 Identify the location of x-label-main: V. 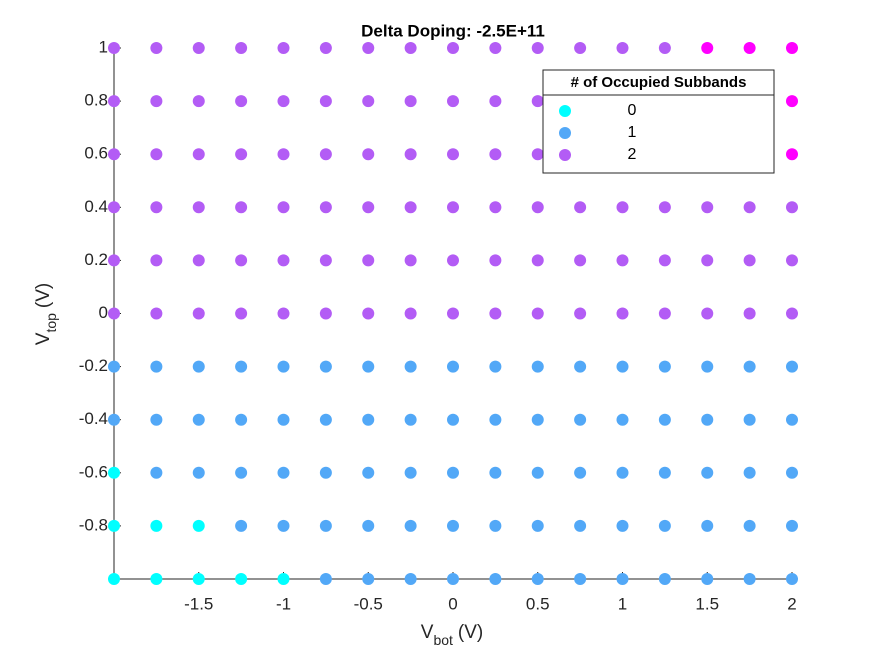
(427, 632).